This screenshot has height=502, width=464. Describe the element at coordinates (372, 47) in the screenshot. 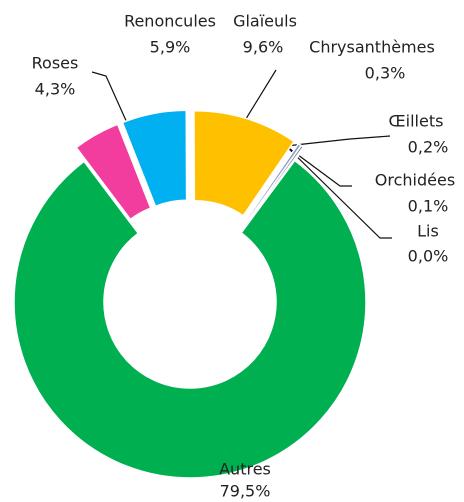

I see `slice-label: Chrysanthèmes` at that location.